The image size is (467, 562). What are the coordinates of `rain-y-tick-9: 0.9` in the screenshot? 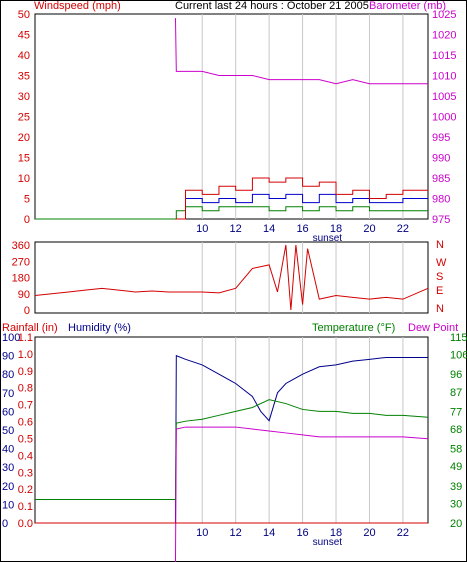 It's located at (25, 372).